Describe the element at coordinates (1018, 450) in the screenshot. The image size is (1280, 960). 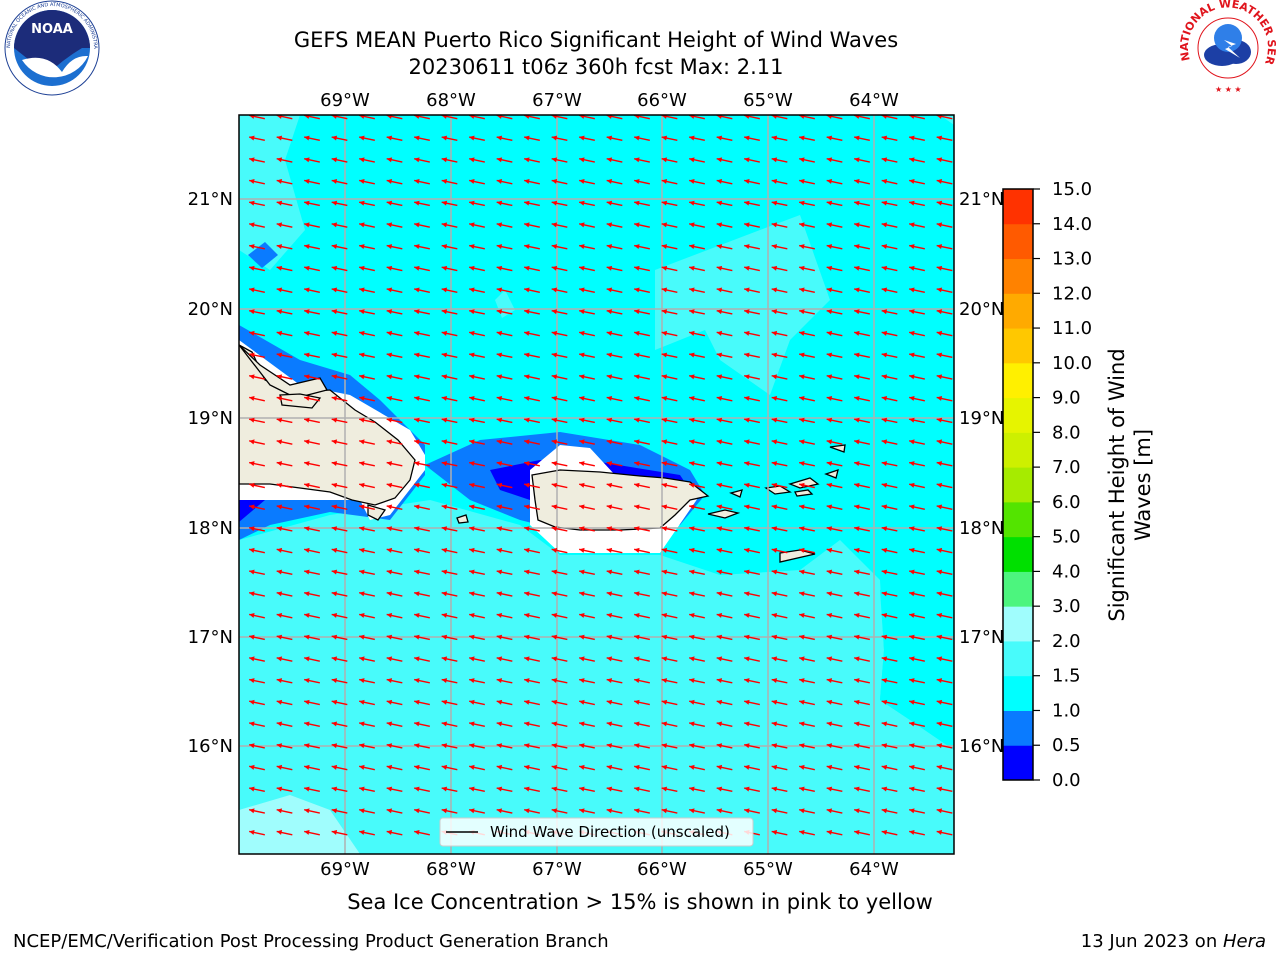
I see `colorbar-segment` at that location.